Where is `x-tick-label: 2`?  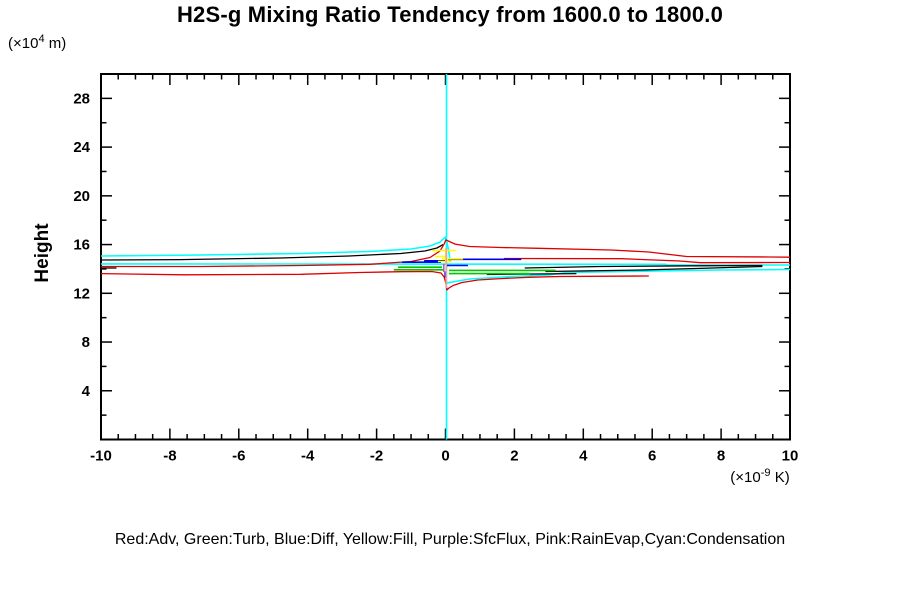
x-tick-label: 2 is located at coordinates (514, 456).